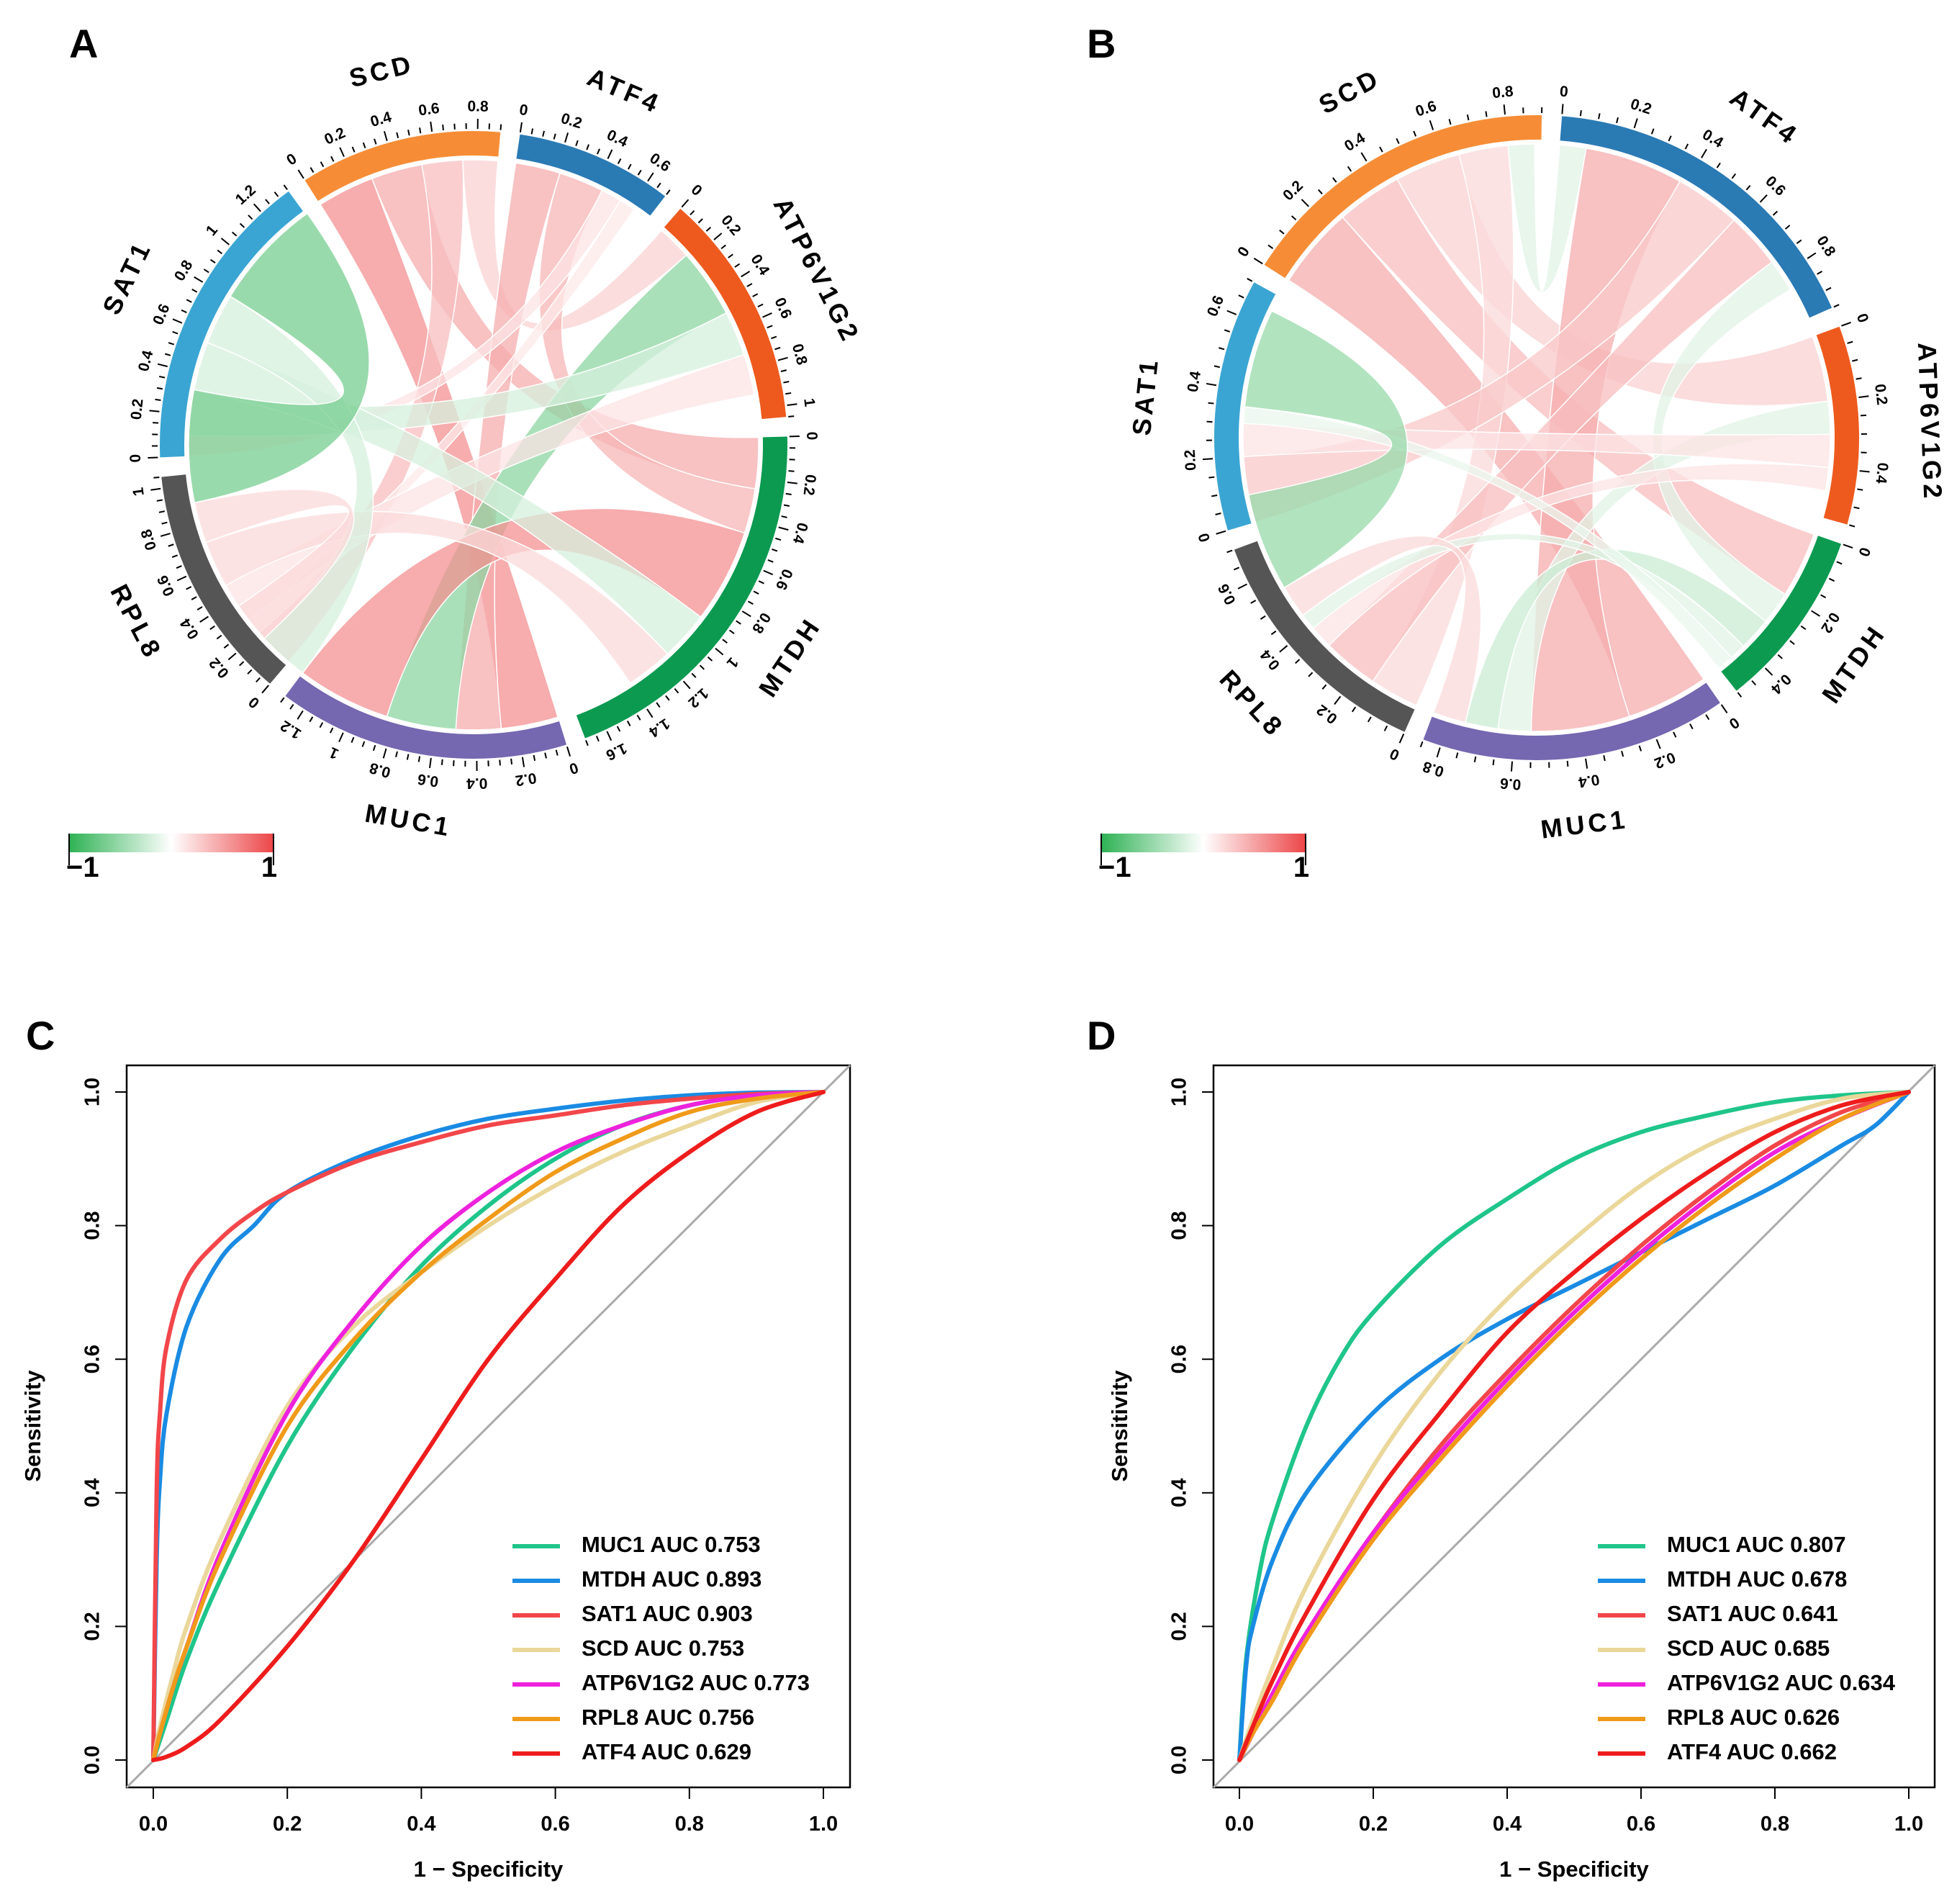  Describe the element at coordinates (731, 225) in the screenshot. I see `tick-label-atp6v1g2: 0.2` at that location.